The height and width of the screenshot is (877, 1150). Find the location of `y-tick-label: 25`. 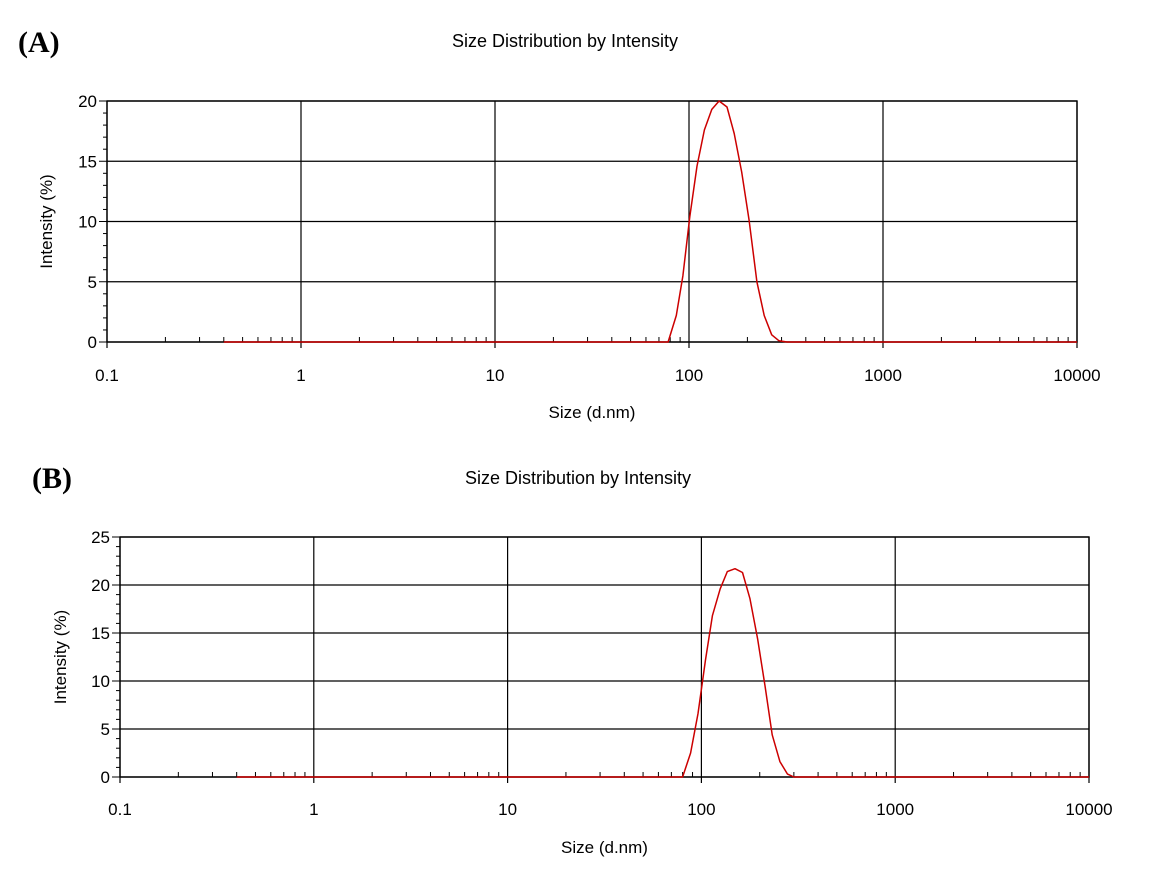

y-tick-label: 25 is located at coordinates (100, 537).